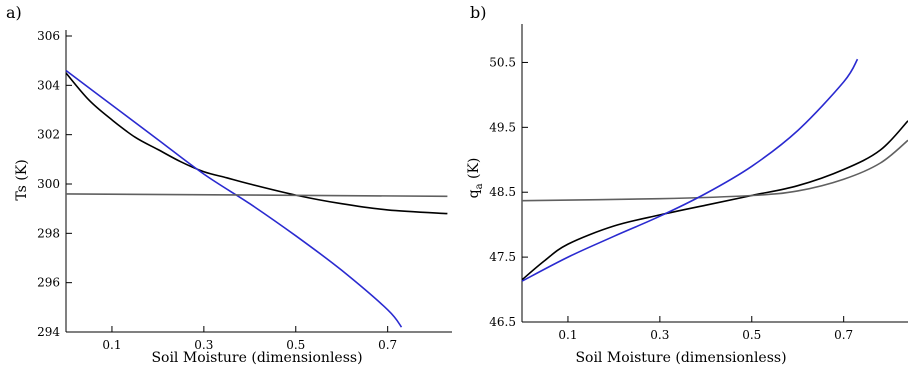 The width and height of the screenshot is (908, 380). What do you see at coordinates (48, 36) in the screenshot?
I see `panel-a-ytick-label: 306` at bounding box center [48, 36].